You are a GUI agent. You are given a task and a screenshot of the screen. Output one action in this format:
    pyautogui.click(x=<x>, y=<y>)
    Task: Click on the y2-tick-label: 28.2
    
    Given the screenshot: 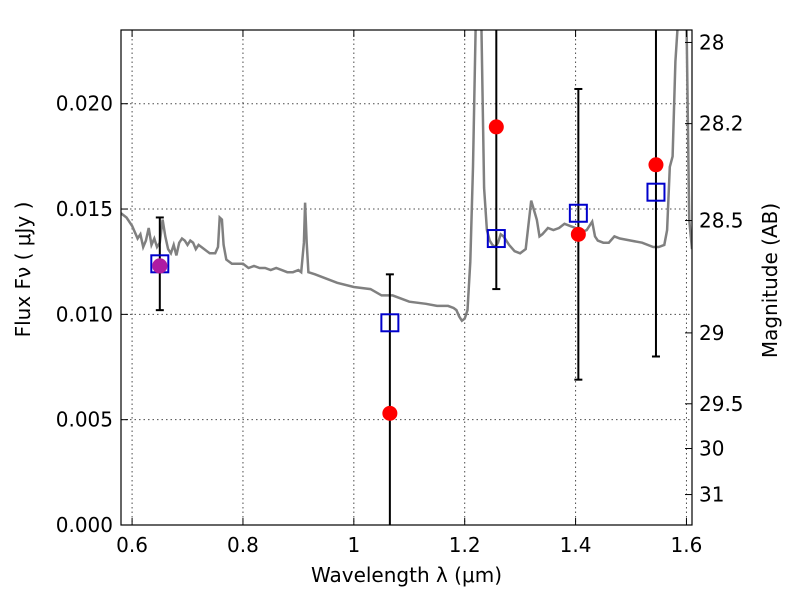 What is the action you would take?
    pyautogui.click(x=721, y=124)
    